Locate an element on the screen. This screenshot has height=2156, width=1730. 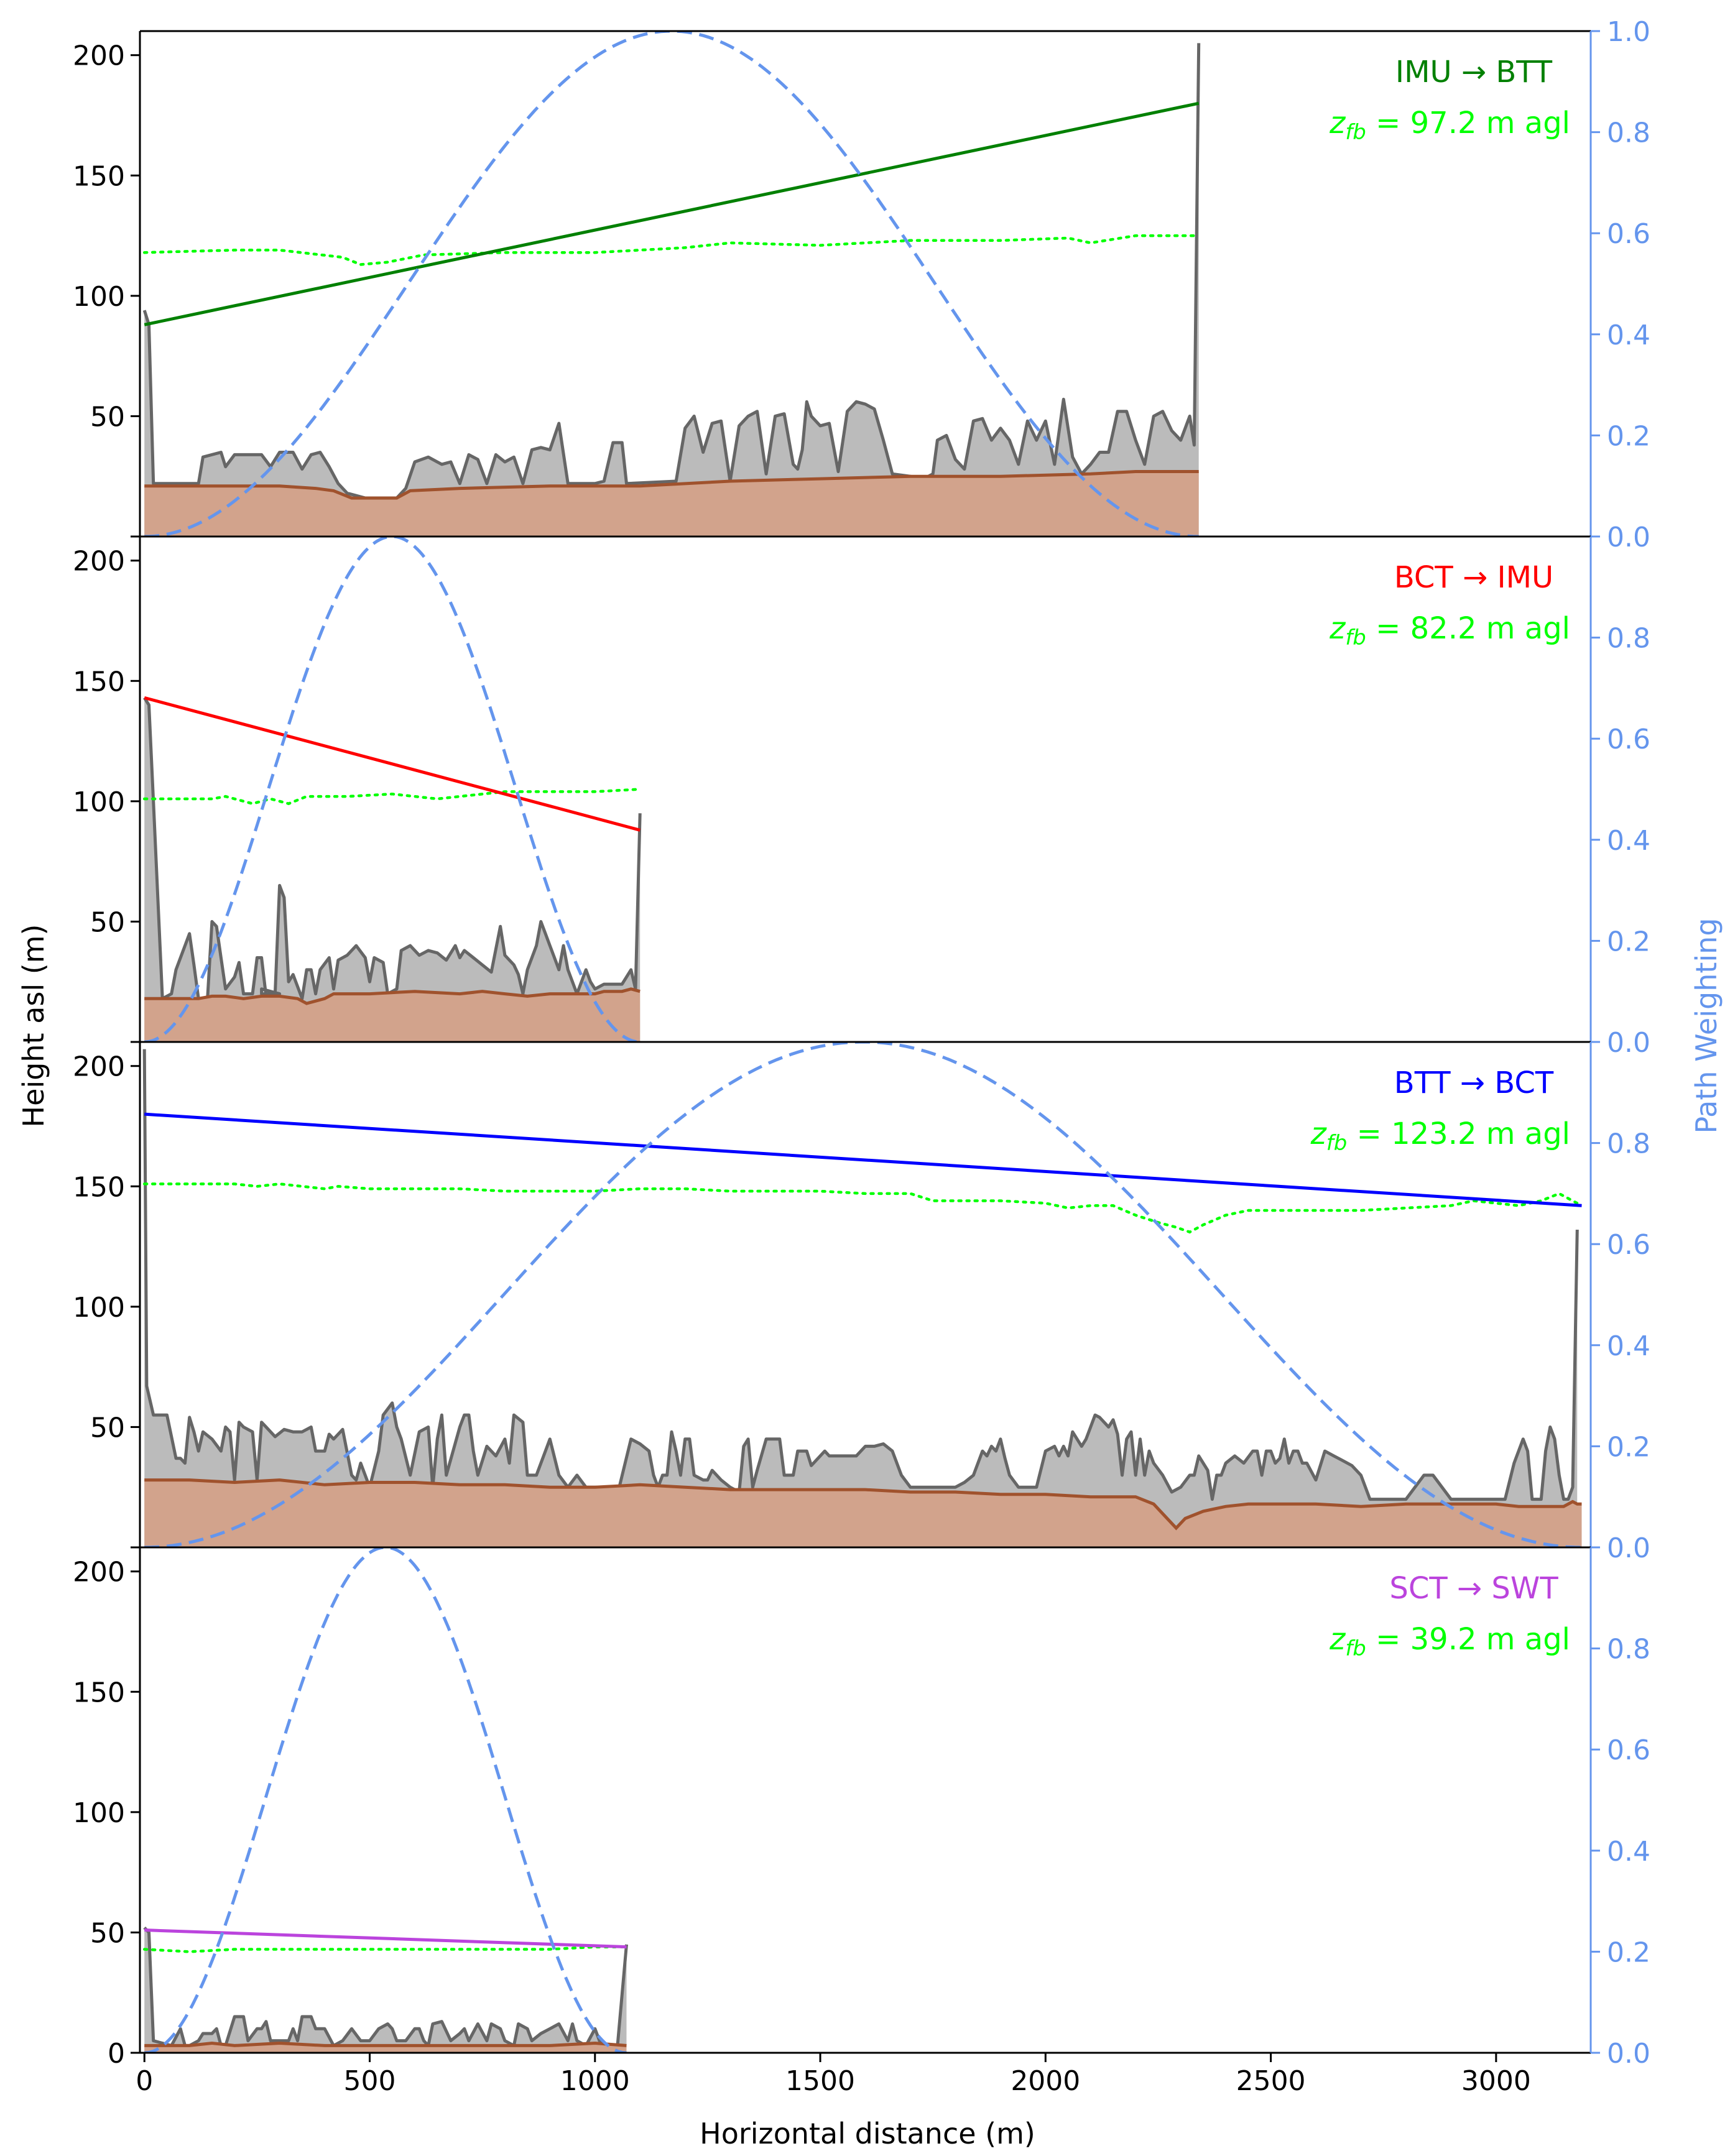
y-axis-label-right: Path Weighting is located at coordinates (1706, 1026).